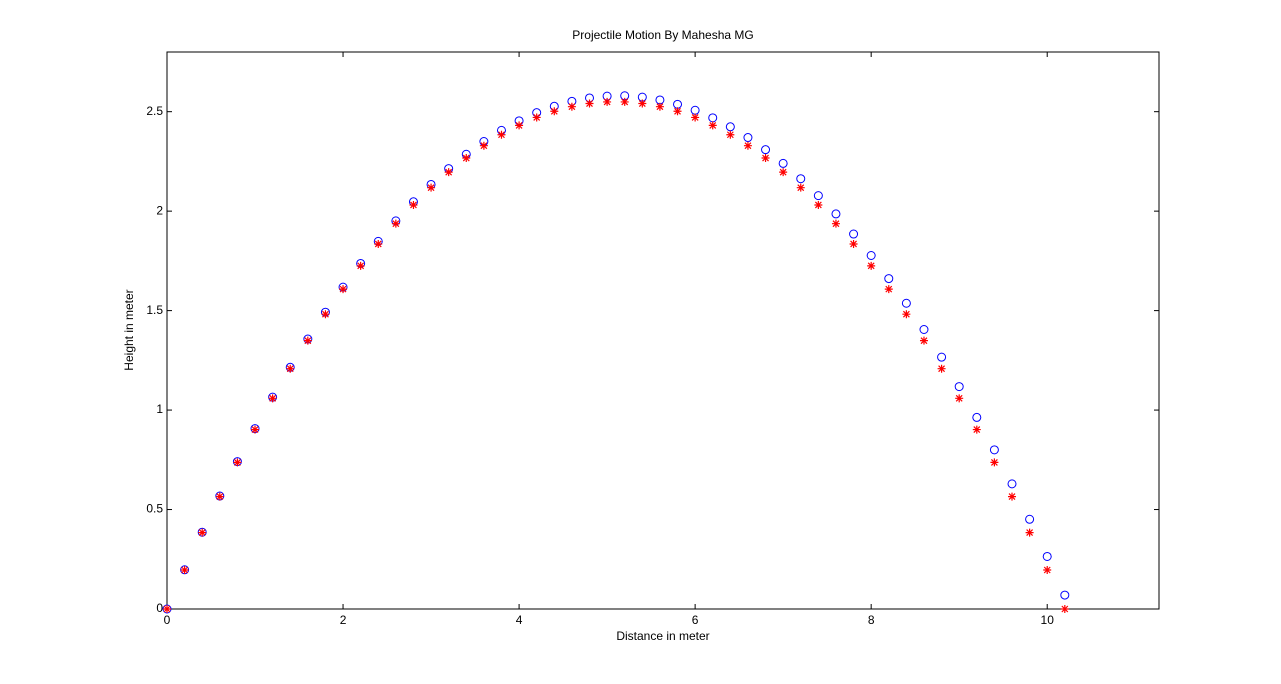 Image resolution: width=1281 pixels, height=684 pixels. What do you see at coordinates (519, 620) in the screenshot?
I see `x-tick-label: 4` at bounding box center [519, 620].